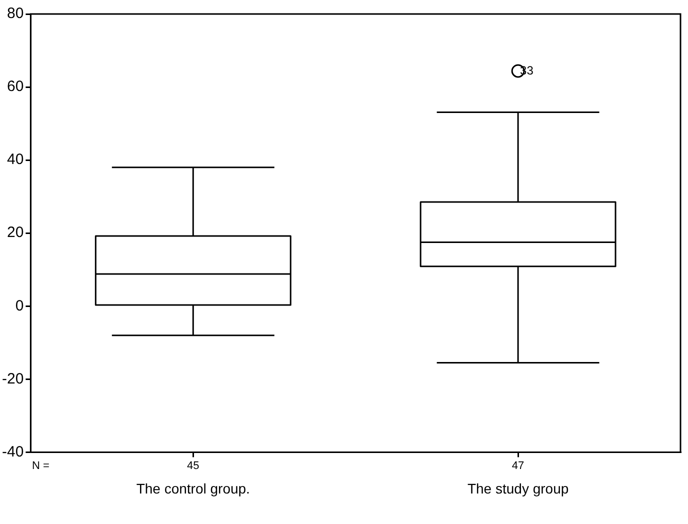 Image resolution: width=688 pixels, height=524 pixels. What do you see at coordinates (193, 466) in the screenshot?
I see `text: 45` at bounding box center [193, 466].